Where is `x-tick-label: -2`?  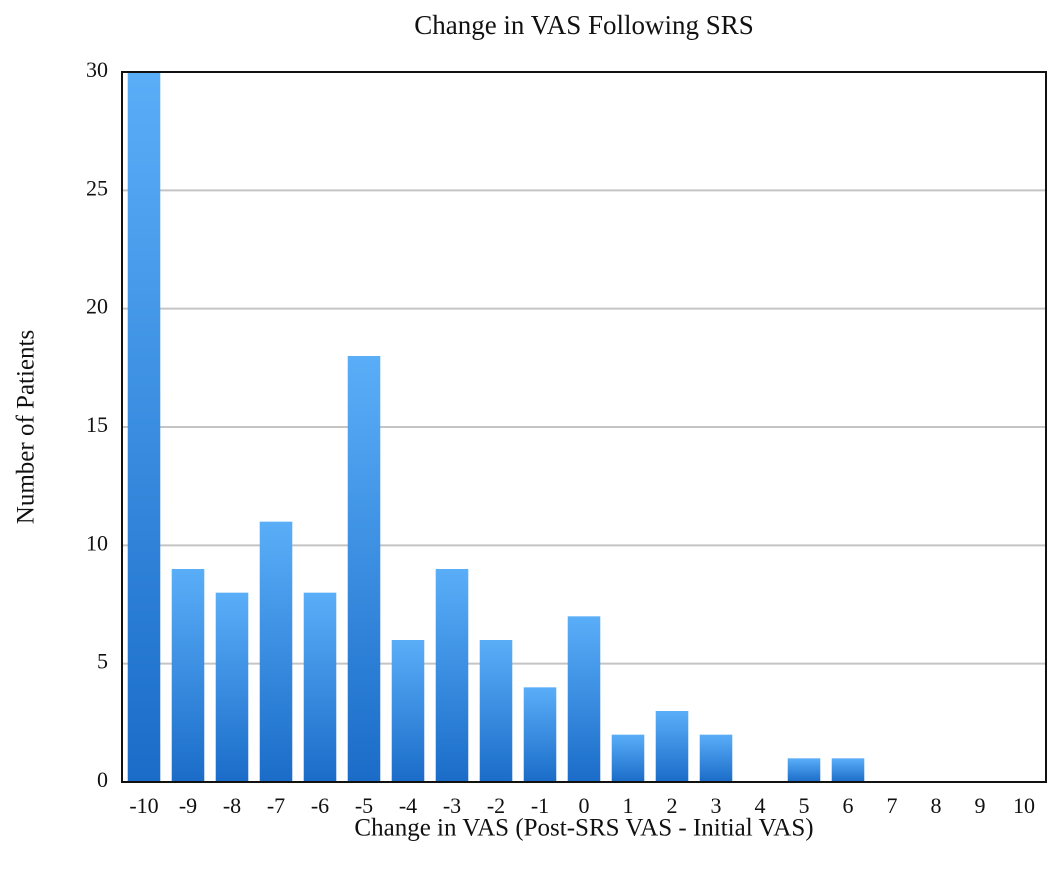
x-tick-label: -2 is located at coordinates (496, 805).